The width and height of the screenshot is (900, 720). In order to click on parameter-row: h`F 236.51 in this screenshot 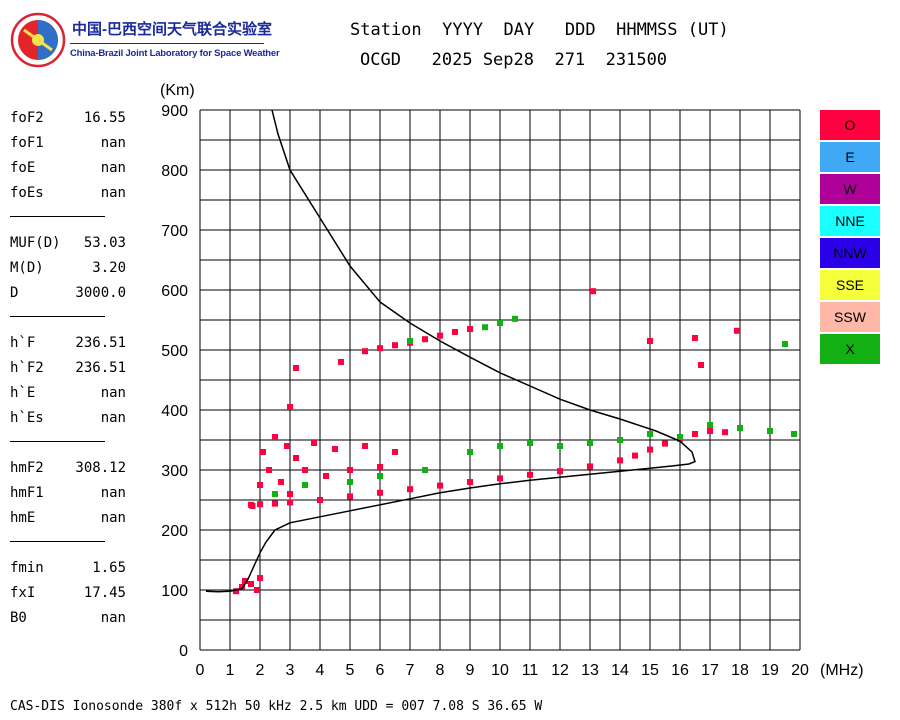, I will do `click(75, 347)`.